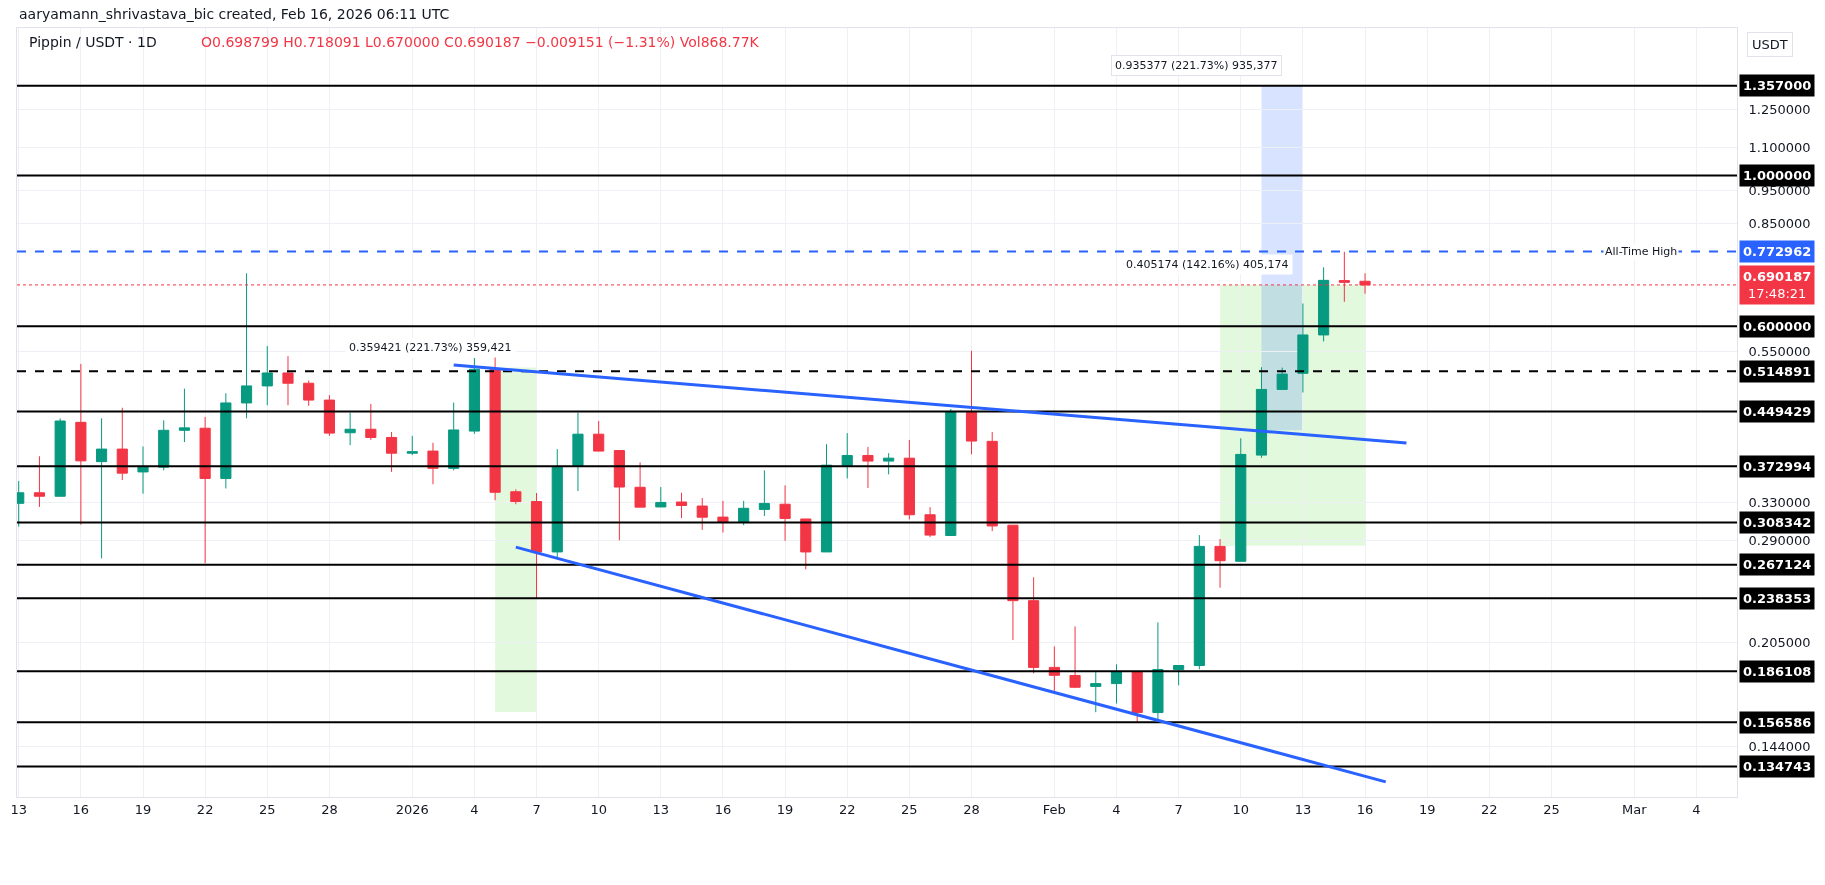  What do you see at coordinates (1777, 251) in the screenshot?
I see `ref-line-label: 0.772962` at bounding box center [1777, 251].